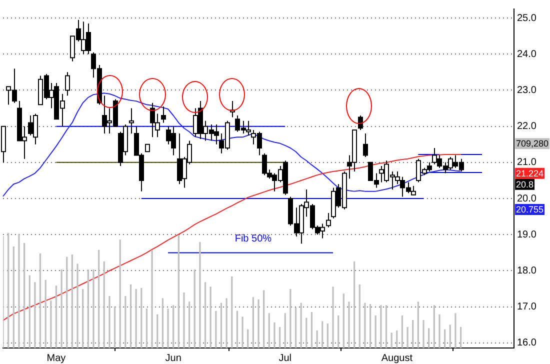 Image resolution: width=550 pixels, height=364 pixels. Describe the element at coordinates (532, 143) in the screenshot. I see `text: 709,280` at that location.